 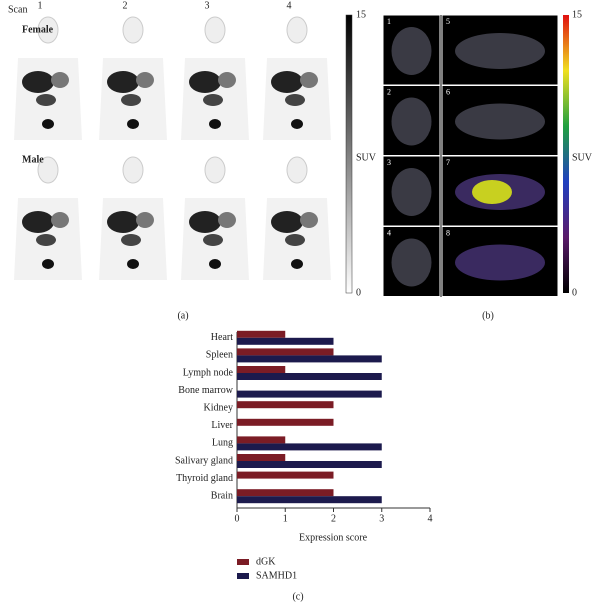 I want to click on x-tick-label: 1, so click(x=285, y=518).